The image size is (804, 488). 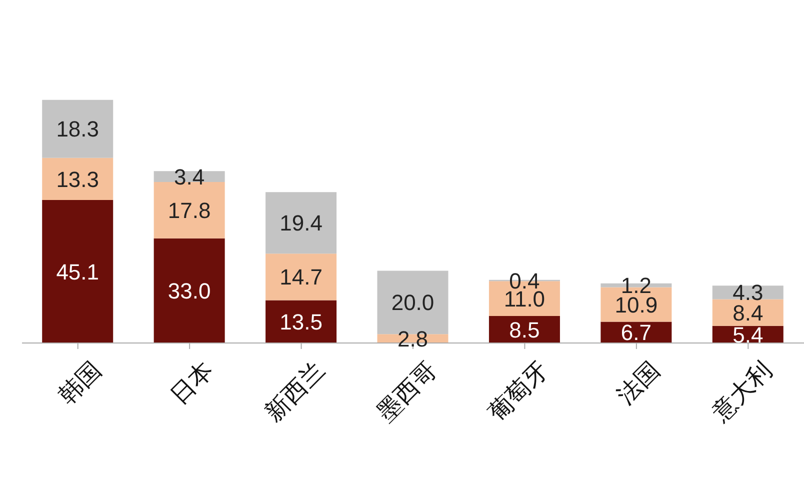 I want to click on data-label: 19.4, so click(x=301, y=223).